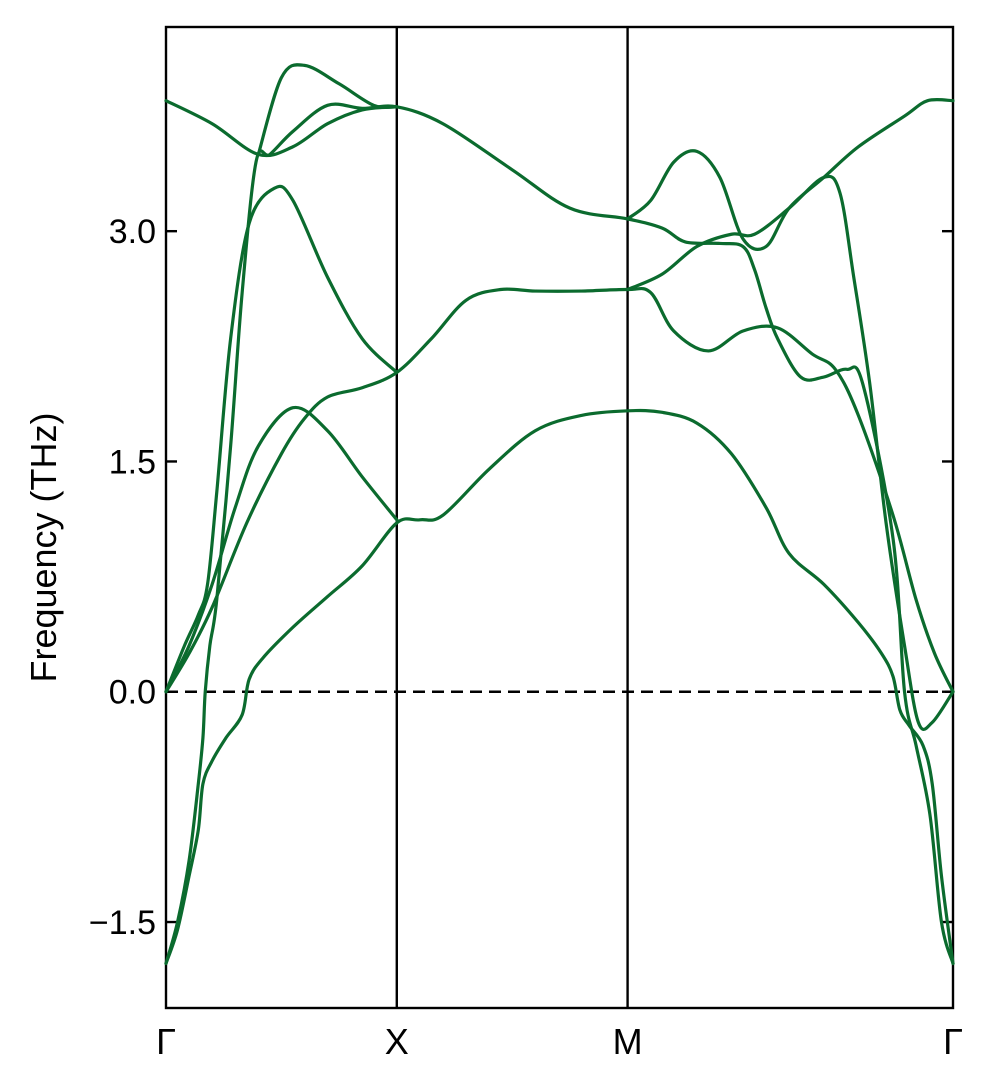 Image resolution: width=997 pixels, height=1088 pixels. I want to click on y-tick-label: −1.5, so click(122, 923).